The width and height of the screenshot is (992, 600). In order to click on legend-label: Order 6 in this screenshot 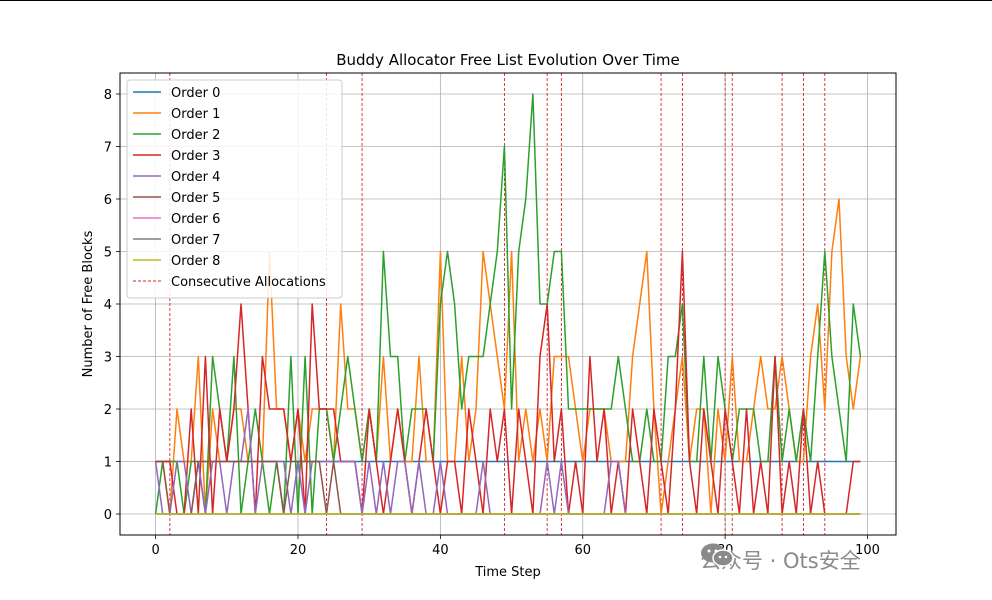, I will do `click(195, 219)`.